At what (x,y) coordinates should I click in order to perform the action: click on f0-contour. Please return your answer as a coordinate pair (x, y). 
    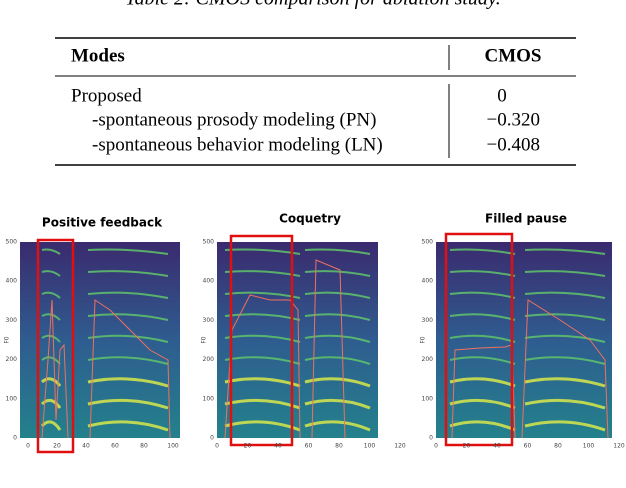
    Looking at the image, I should click on (106, 369).